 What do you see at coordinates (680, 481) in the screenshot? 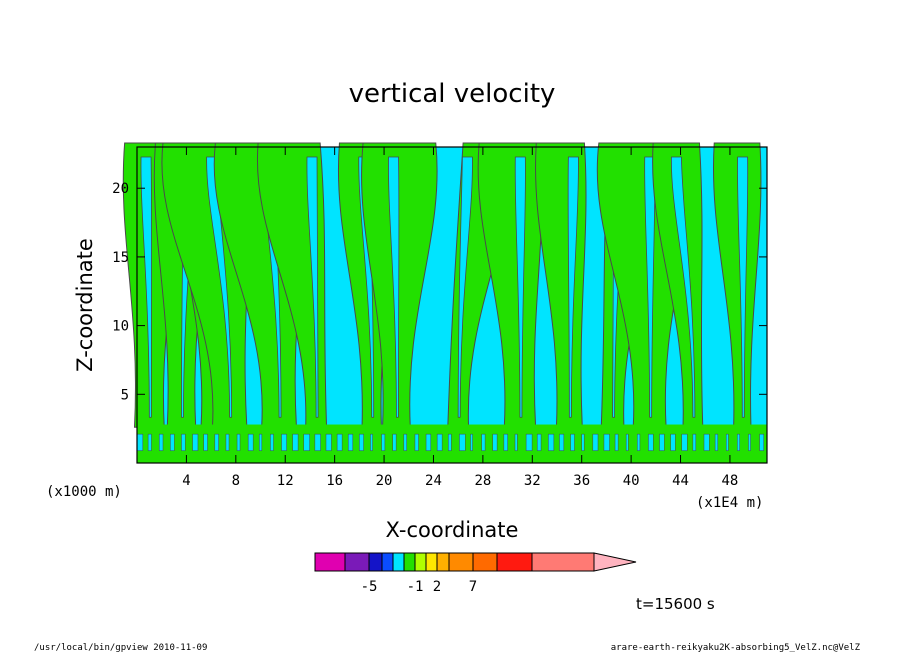
I see `x-tick-label: 44` at bounding box center [680, 481].